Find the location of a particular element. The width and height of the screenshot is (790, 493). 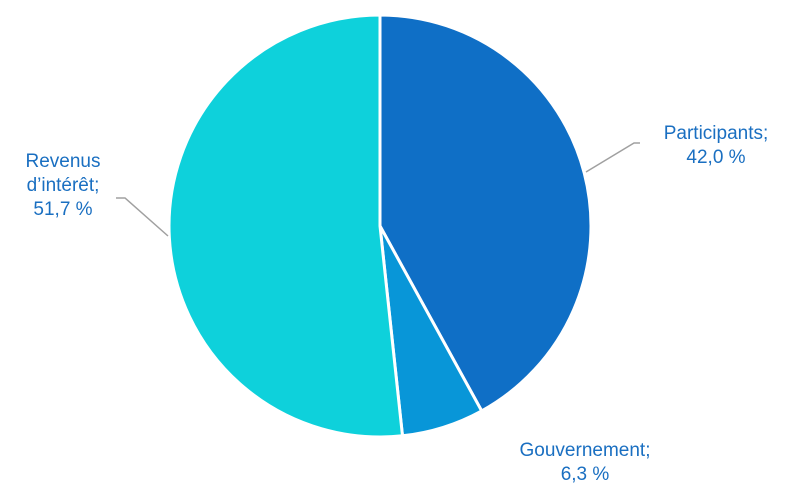

leader-lines is located at coordinates (378, 189).